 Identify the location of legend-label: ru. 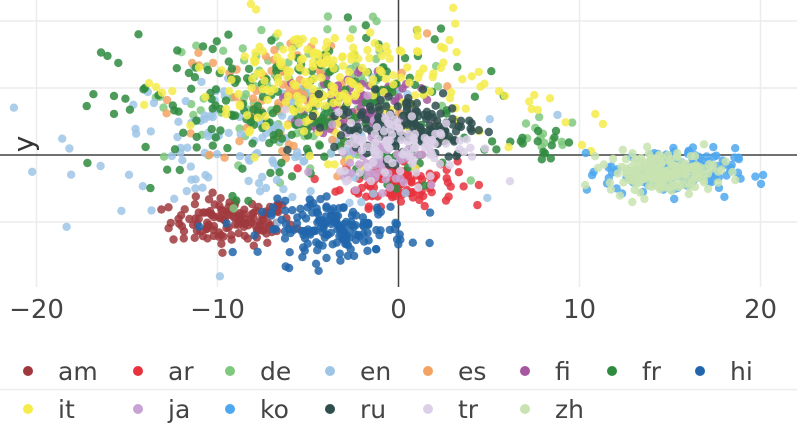
(373, 409).